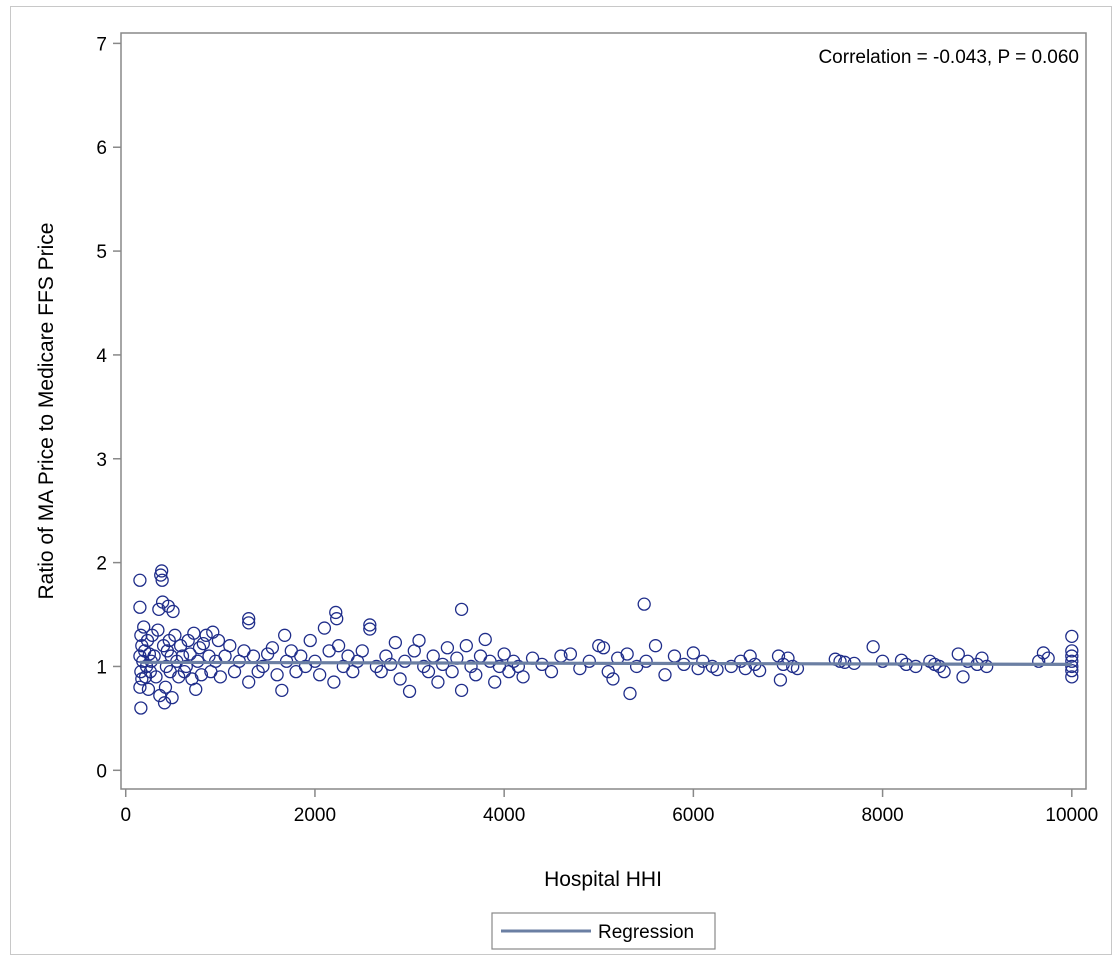  What do you see at coordinates (125, 815) in the screenshot?
I see `x-tick-label: 0` at bounding box center [125, 815].